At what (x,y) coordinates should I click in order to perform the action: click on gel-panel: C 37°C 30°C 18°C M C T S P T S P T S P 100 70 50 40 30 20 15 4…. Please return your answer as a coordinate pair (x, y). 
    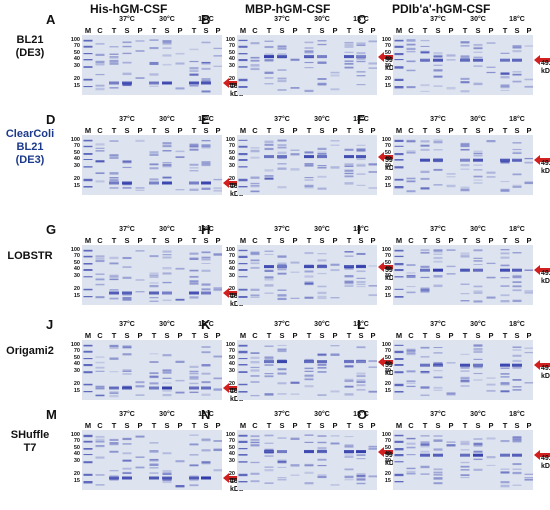
    Looking at the image, I should click on (453, 54).